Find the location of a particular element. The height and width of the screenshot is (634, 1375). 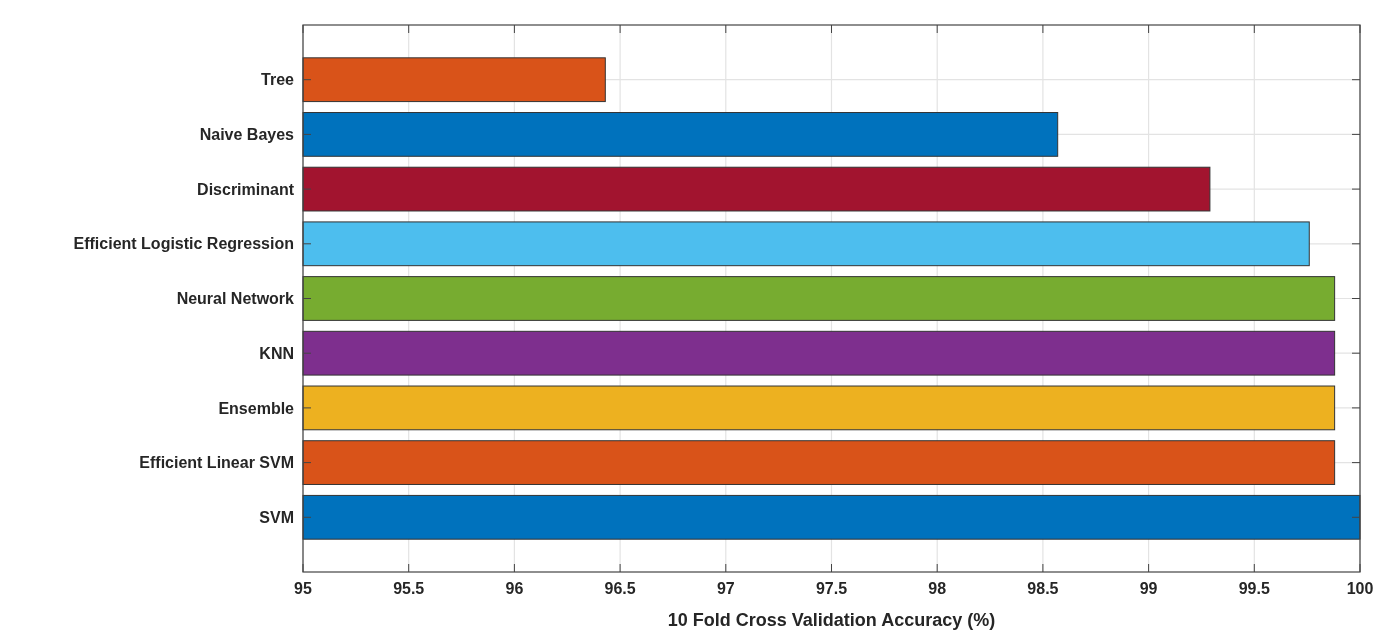

y-tick-label: Efficient Linear SVM is located at coordinates (216, 463).